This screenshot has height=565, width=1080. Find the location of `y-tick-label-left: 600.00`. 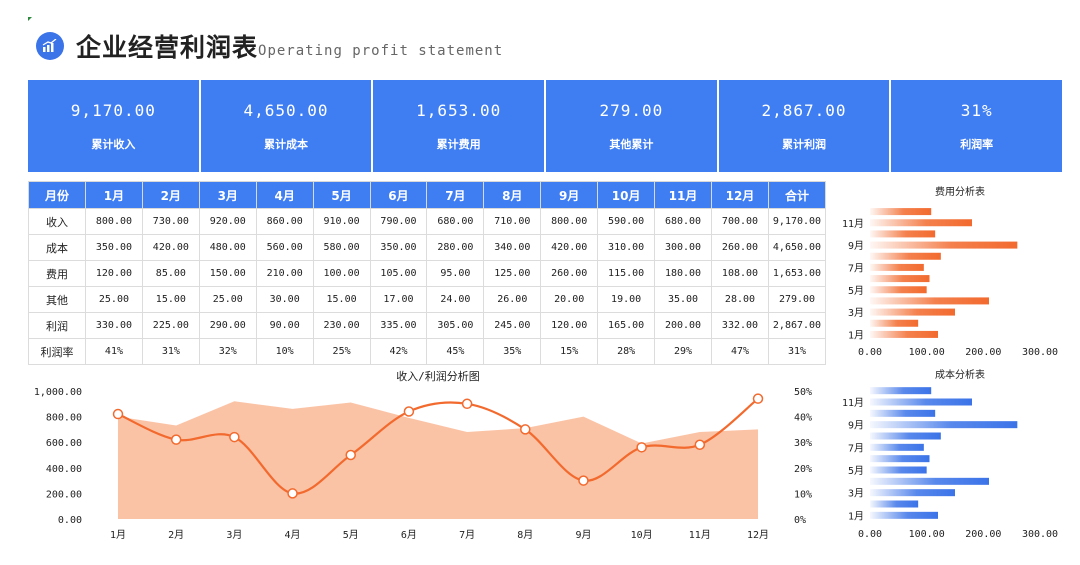

y-tick-label-left: 600.00 is located at coordinates (64, 443).